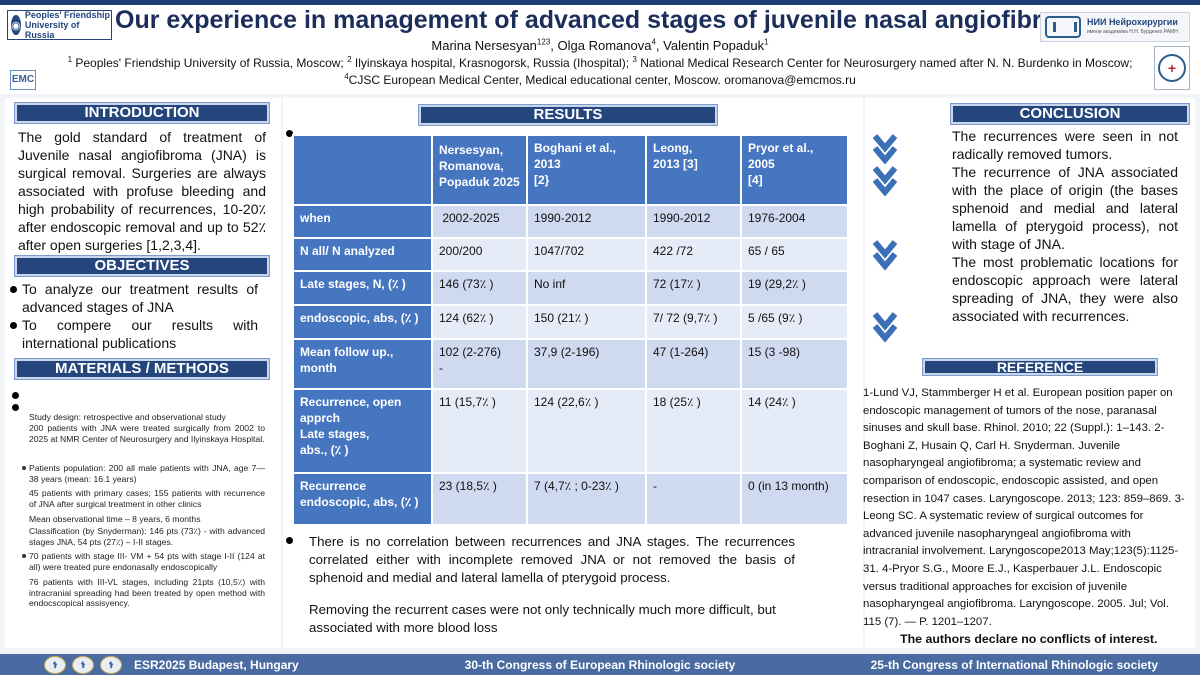 This screenshot has height=675, width=1200. What do you see at coordinates (23, 80) in the screenshot?
I see `emc-logo: EMC` at bounding box center [23, 80].